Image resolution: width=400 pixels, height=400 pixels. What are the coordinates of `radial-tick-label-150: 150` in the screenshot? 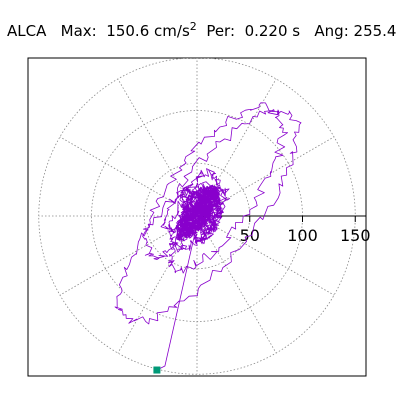 It's located at (355, 235).